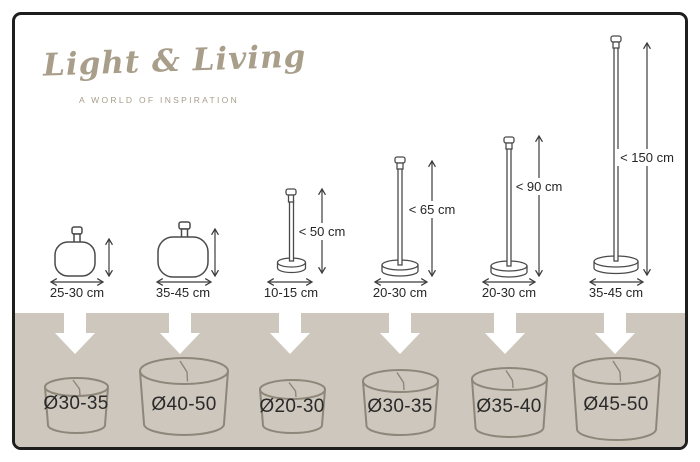  I want to click on lamp4-max-height-label: < 65 cm, so click(432, 209).